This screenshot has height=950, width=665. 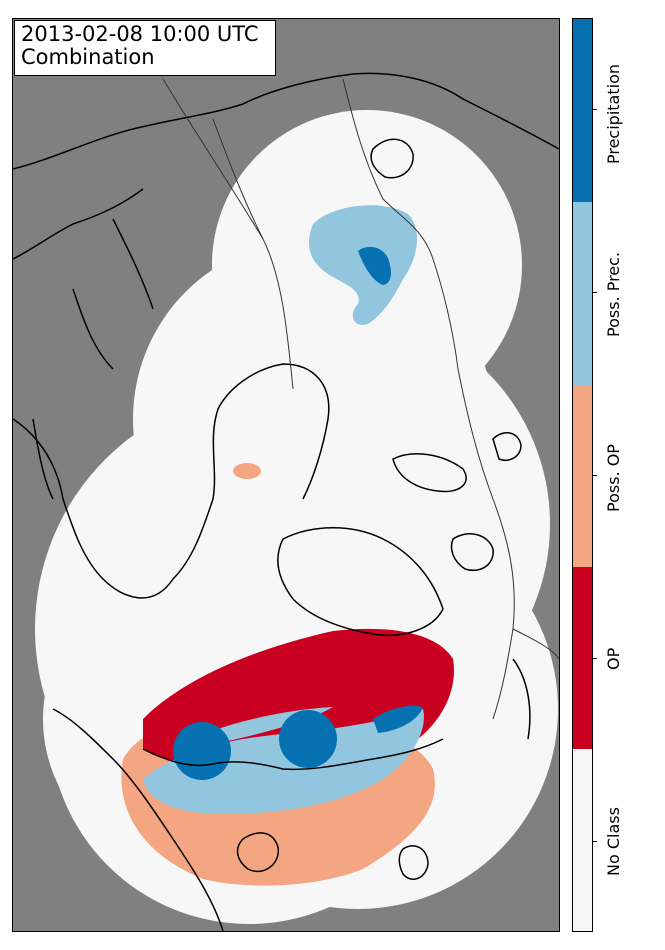 I want to click on colorbar-segment-no-class, so click(x=582, y=840).